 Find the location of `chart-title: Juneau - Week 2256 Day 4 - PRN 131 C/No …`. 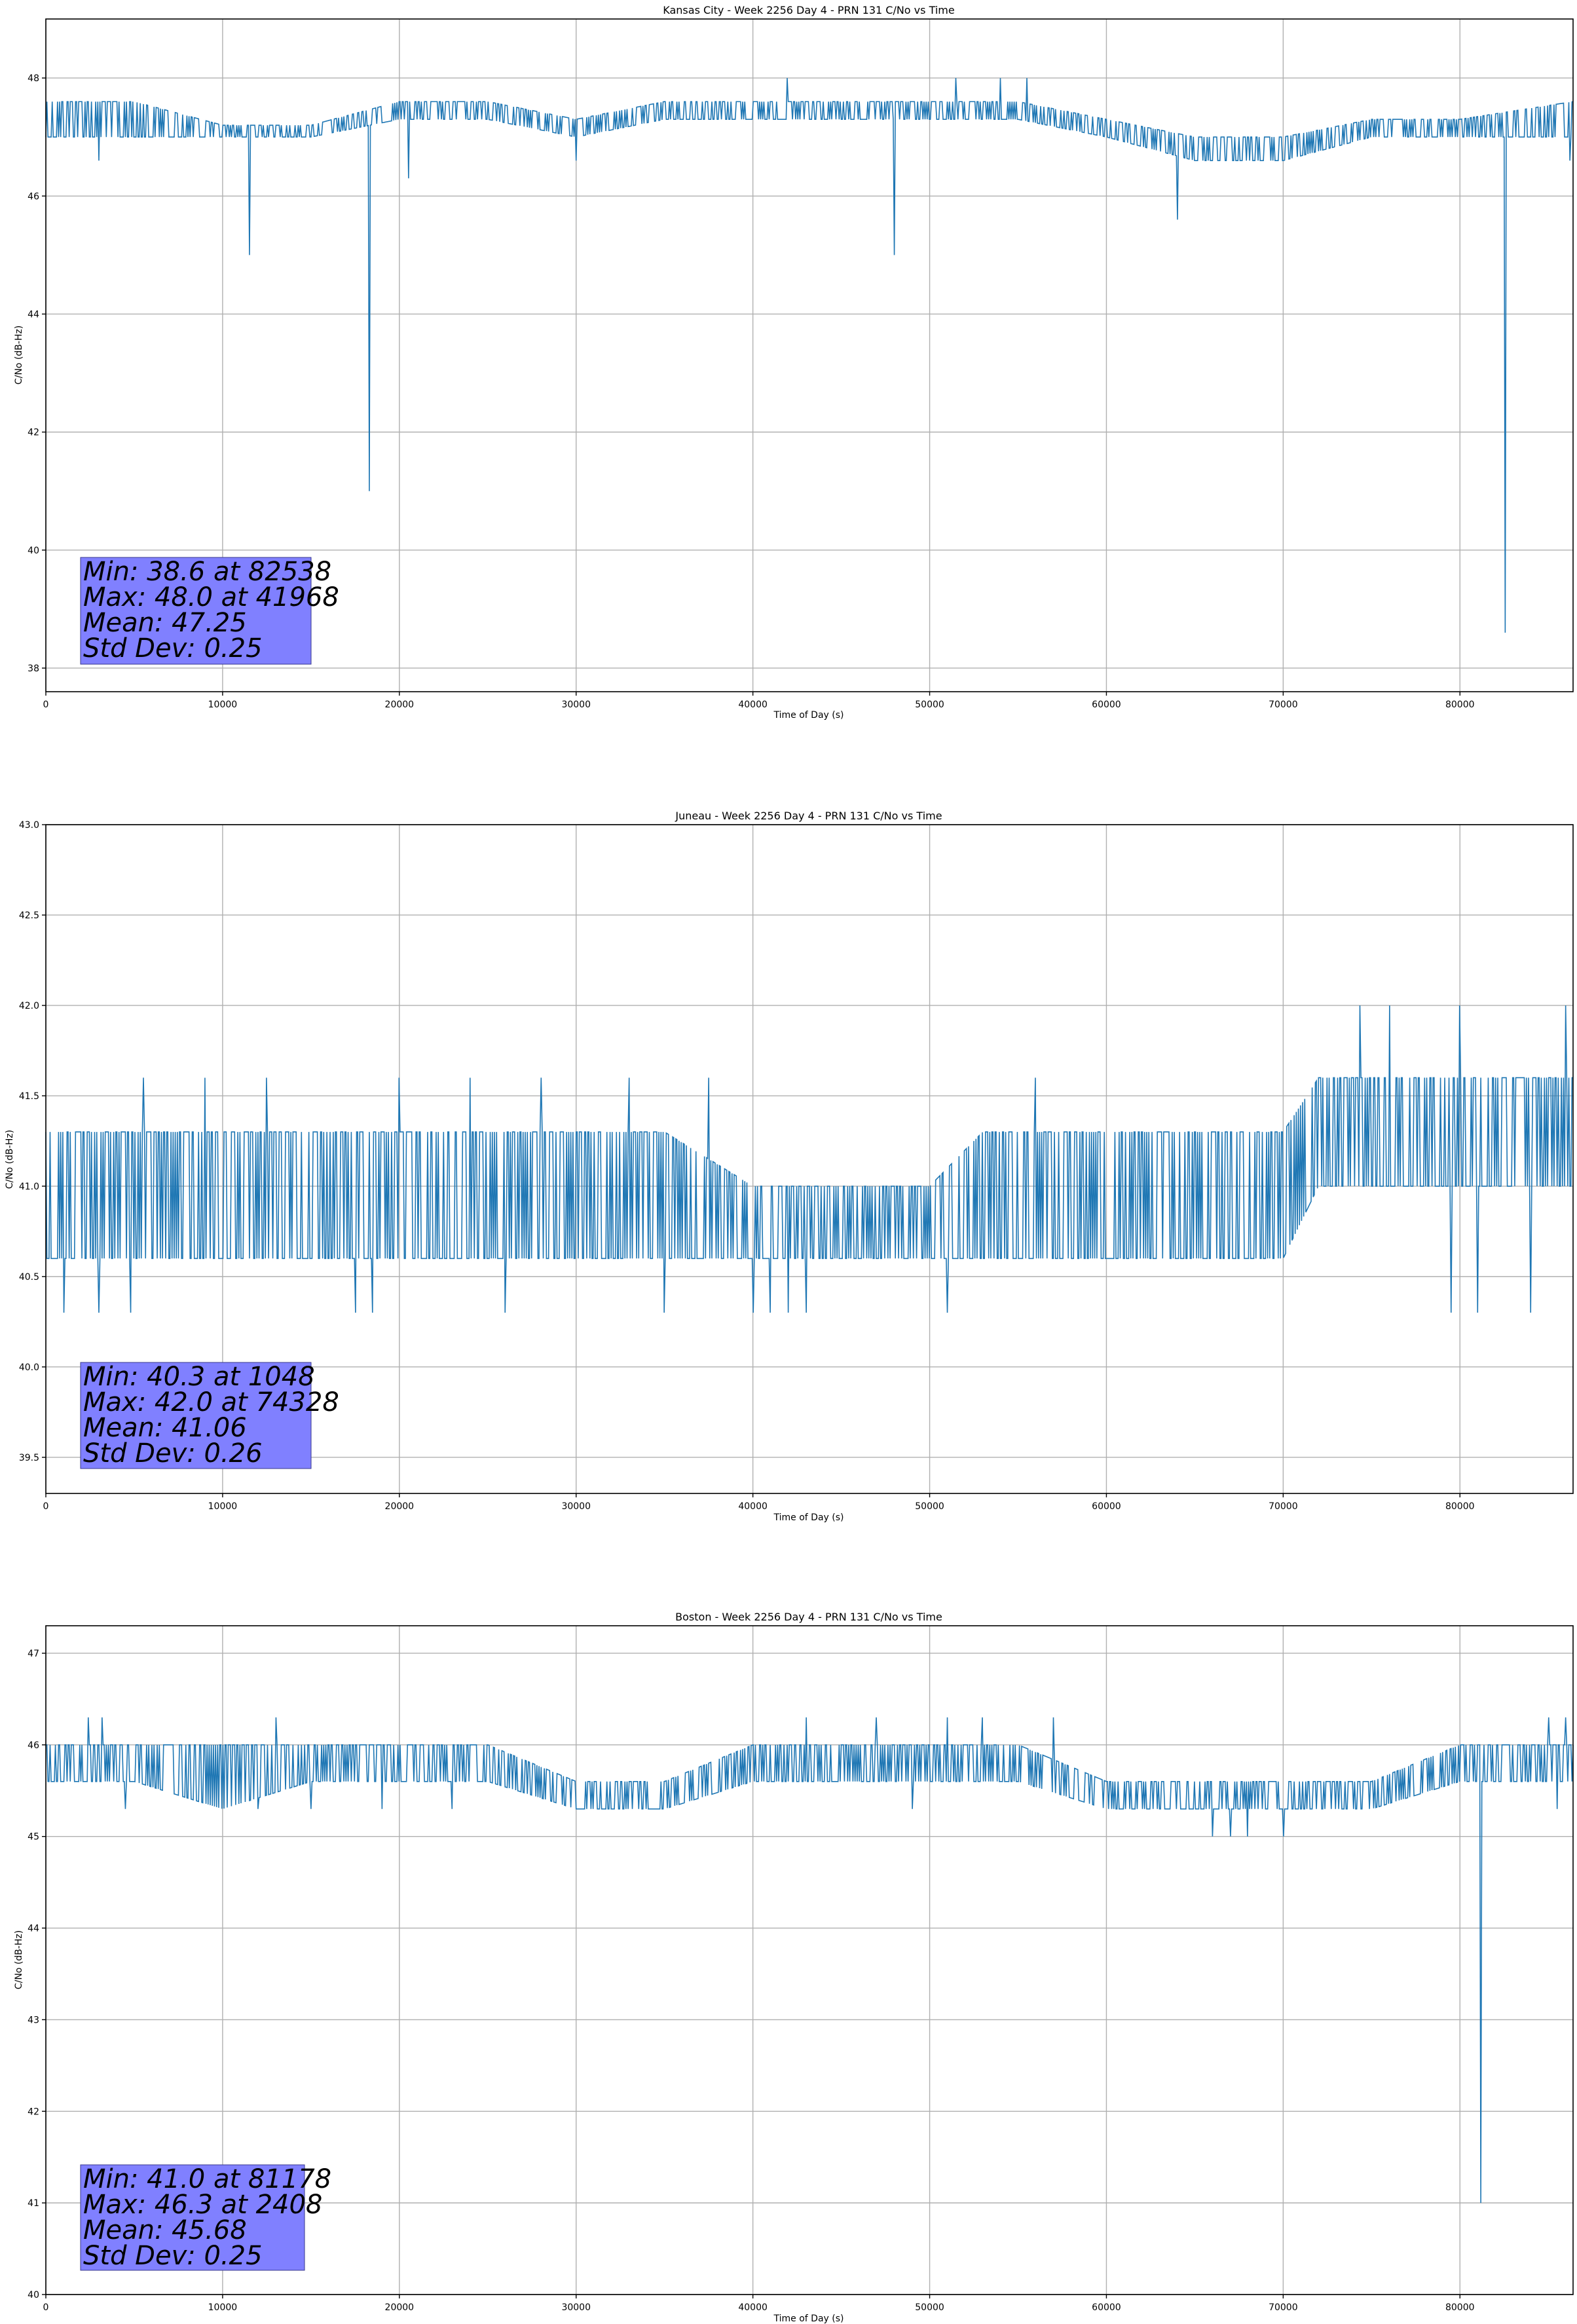

chart-title: Juneau - Week 2256 Day 4 - PRN 131 C/No … is located at coordinates (808, 816).